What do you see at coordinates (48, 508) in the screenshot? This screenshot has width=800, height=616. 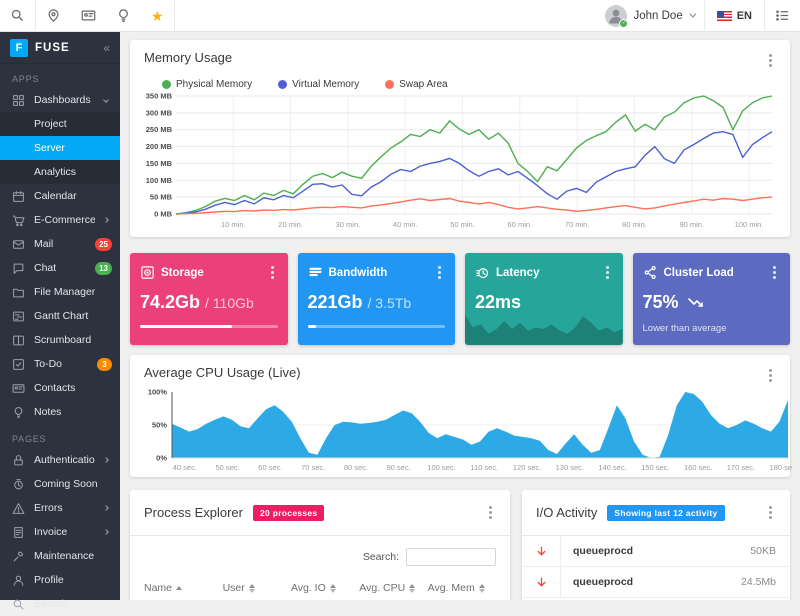 I see `sidebar-item-label: Errors` at bounding box center [48, 508].